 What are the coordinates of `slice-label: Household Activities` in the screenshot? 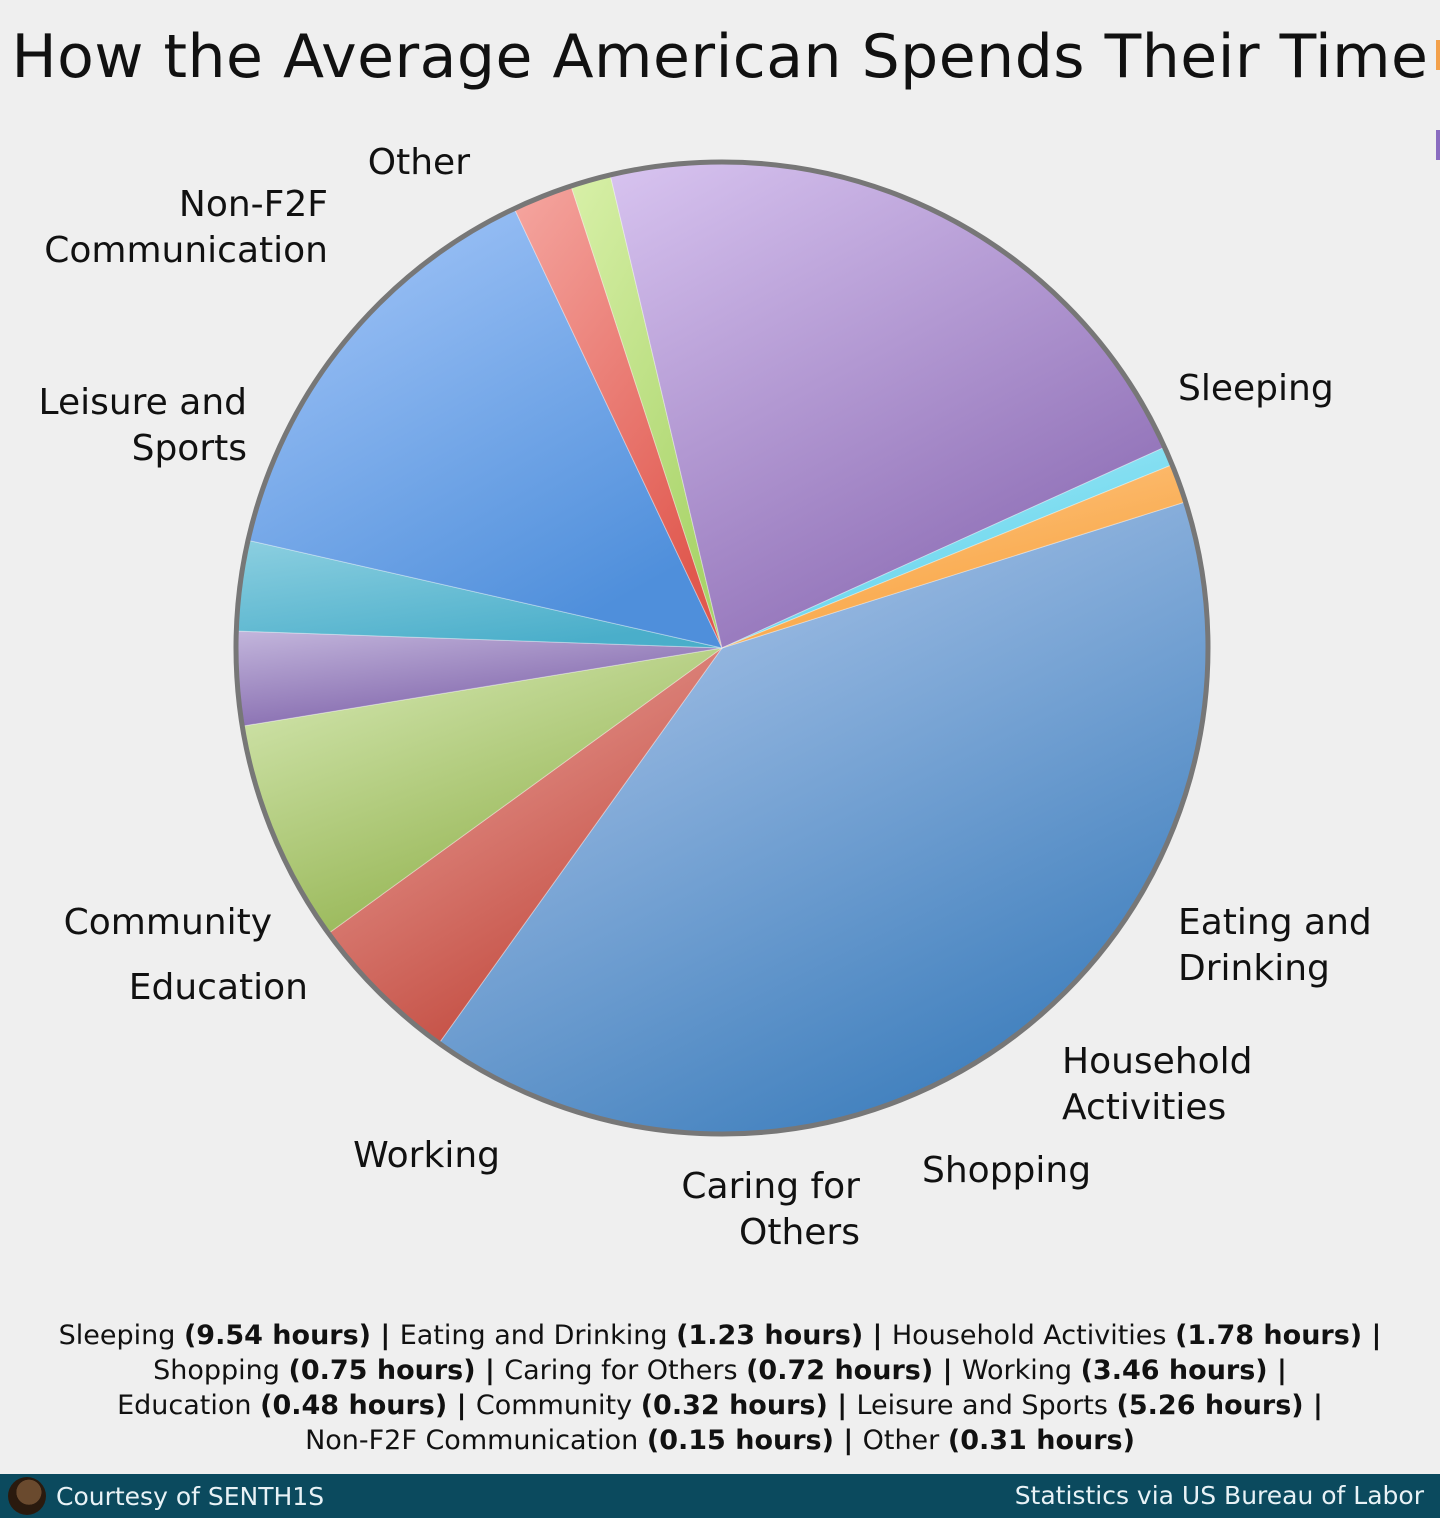 It's located at (1157, 1084).